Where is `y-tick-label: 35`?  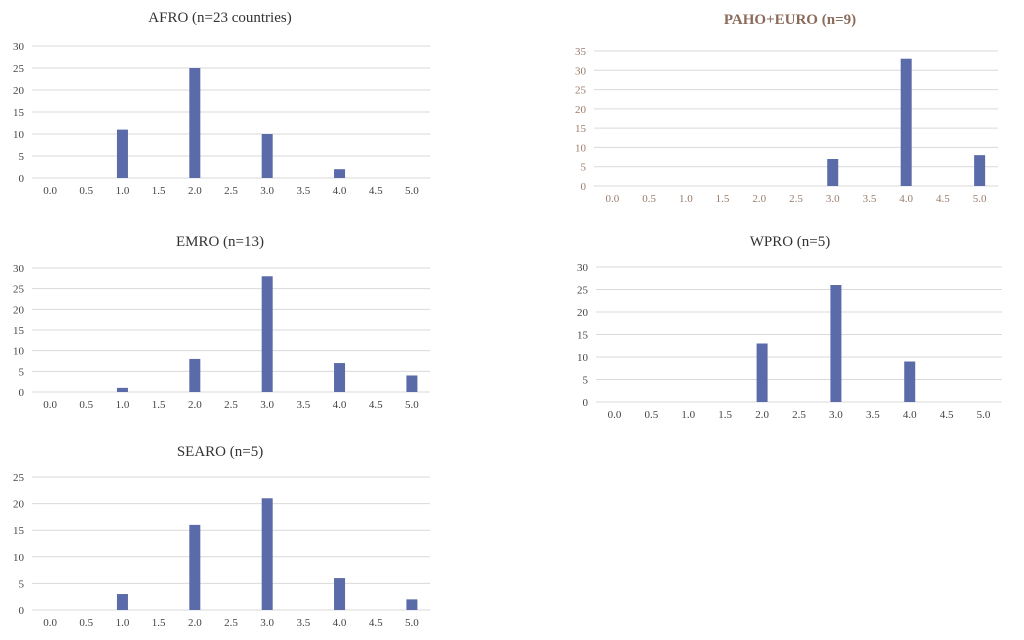 y-tick-label: 35 is located at coordinates (581, 52).